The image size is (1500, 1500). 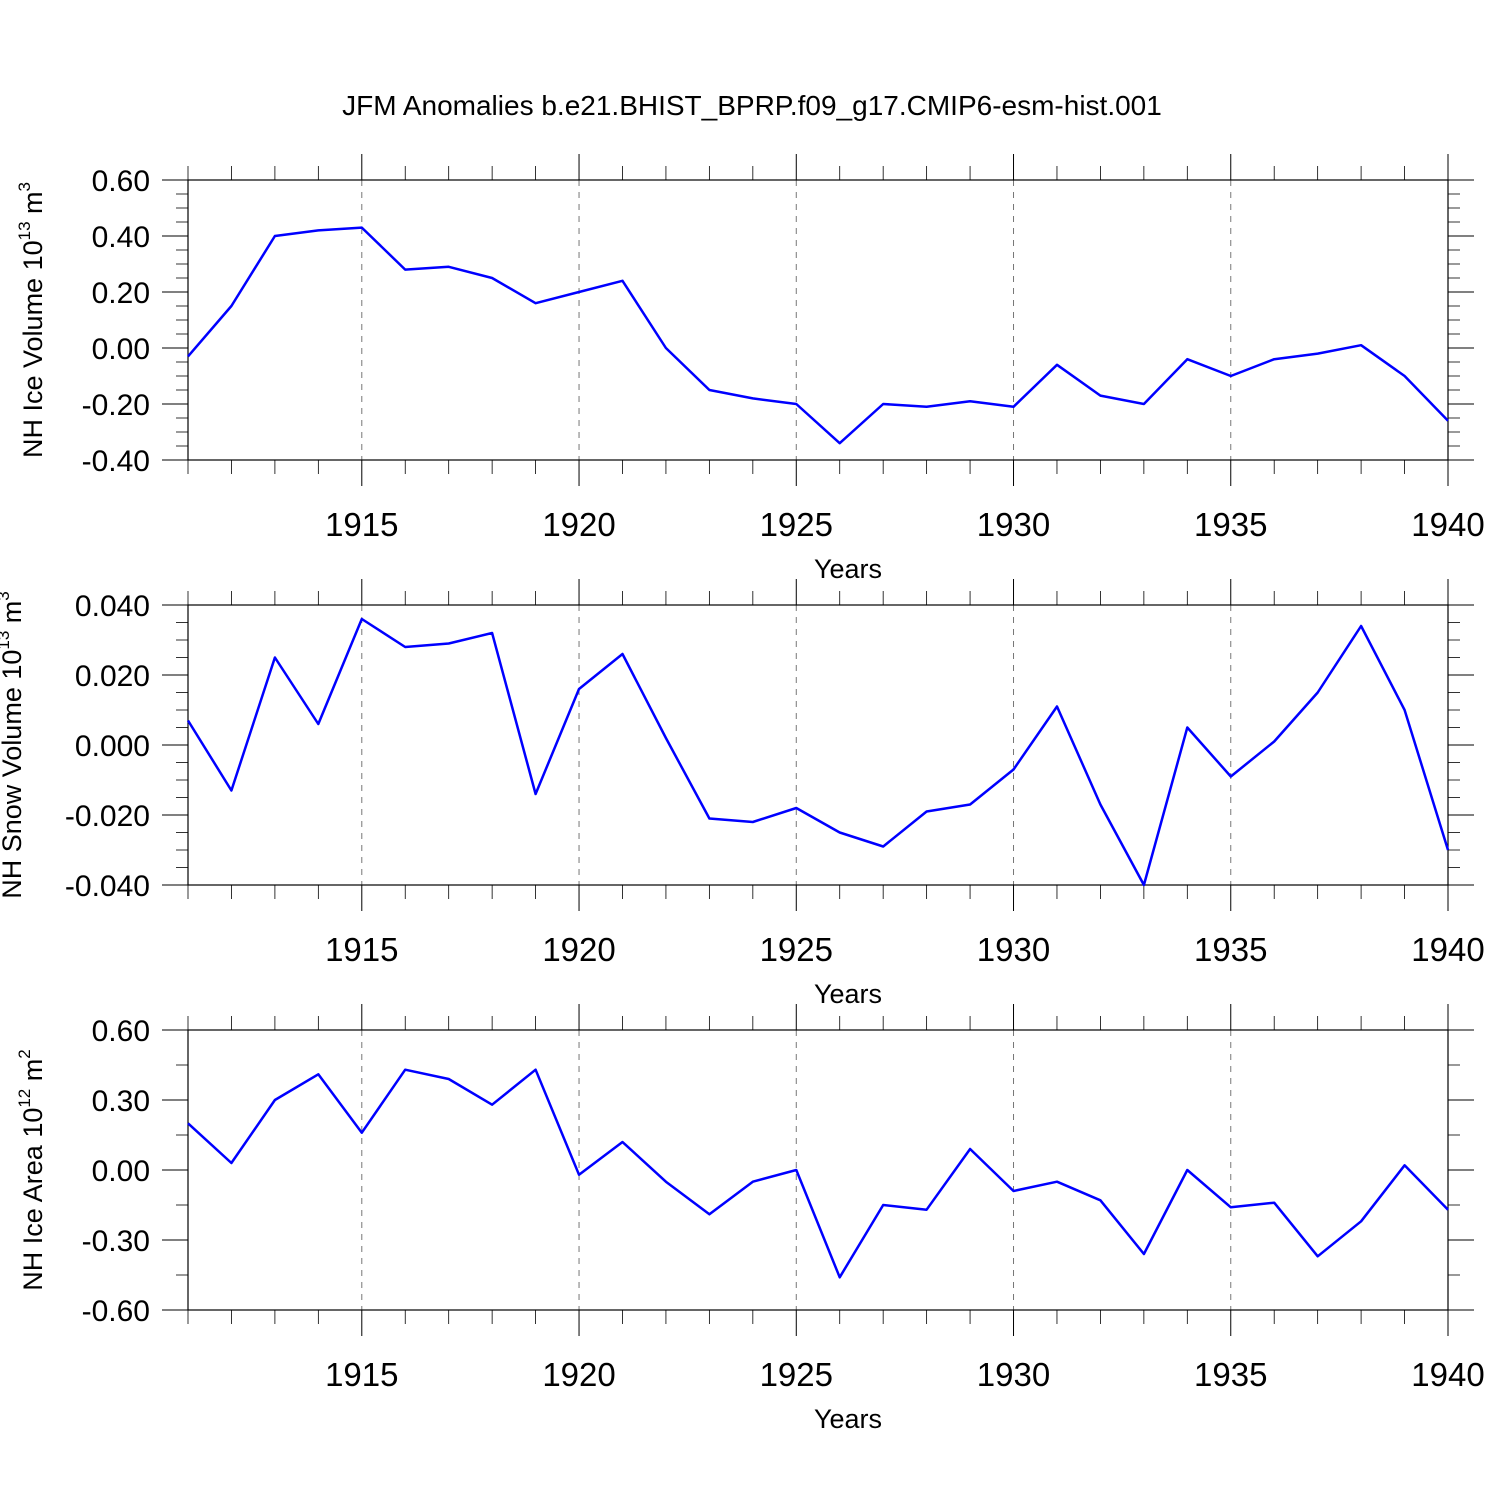 I want to click on y-tick-label: 0.020, so click(x=112, y=676).